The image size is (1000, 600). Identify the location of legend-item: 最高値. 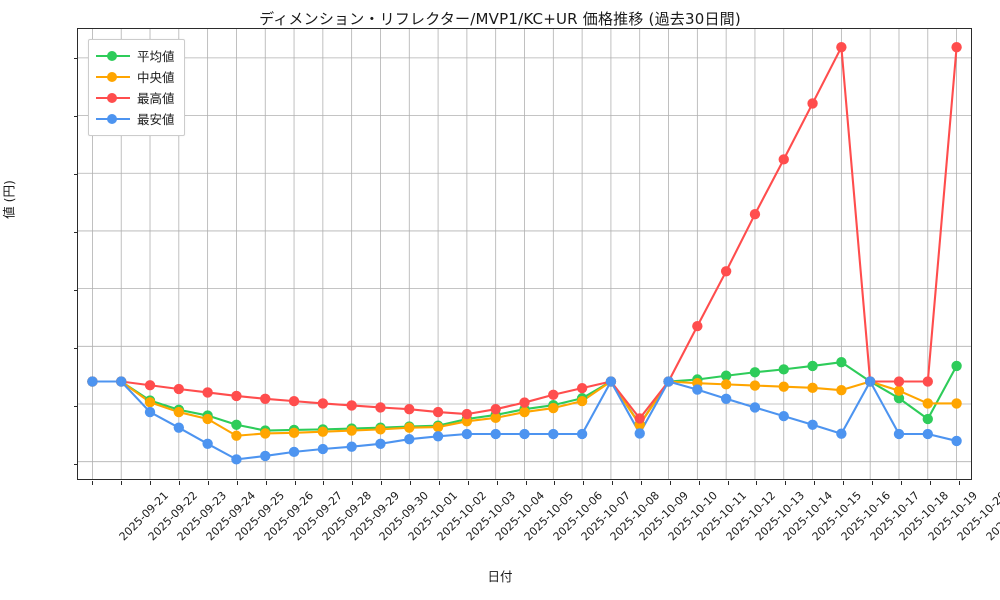
(135, 97).